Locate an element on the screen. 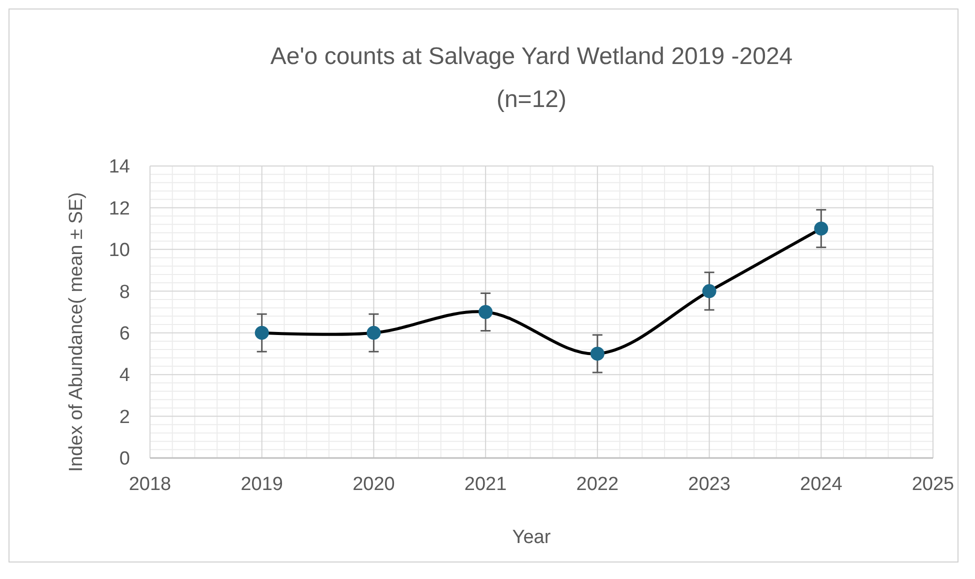 Image resolution: width=975 pixels, height=579 pixels. y-tick-label: 8 is located at coordinates (124, 292).